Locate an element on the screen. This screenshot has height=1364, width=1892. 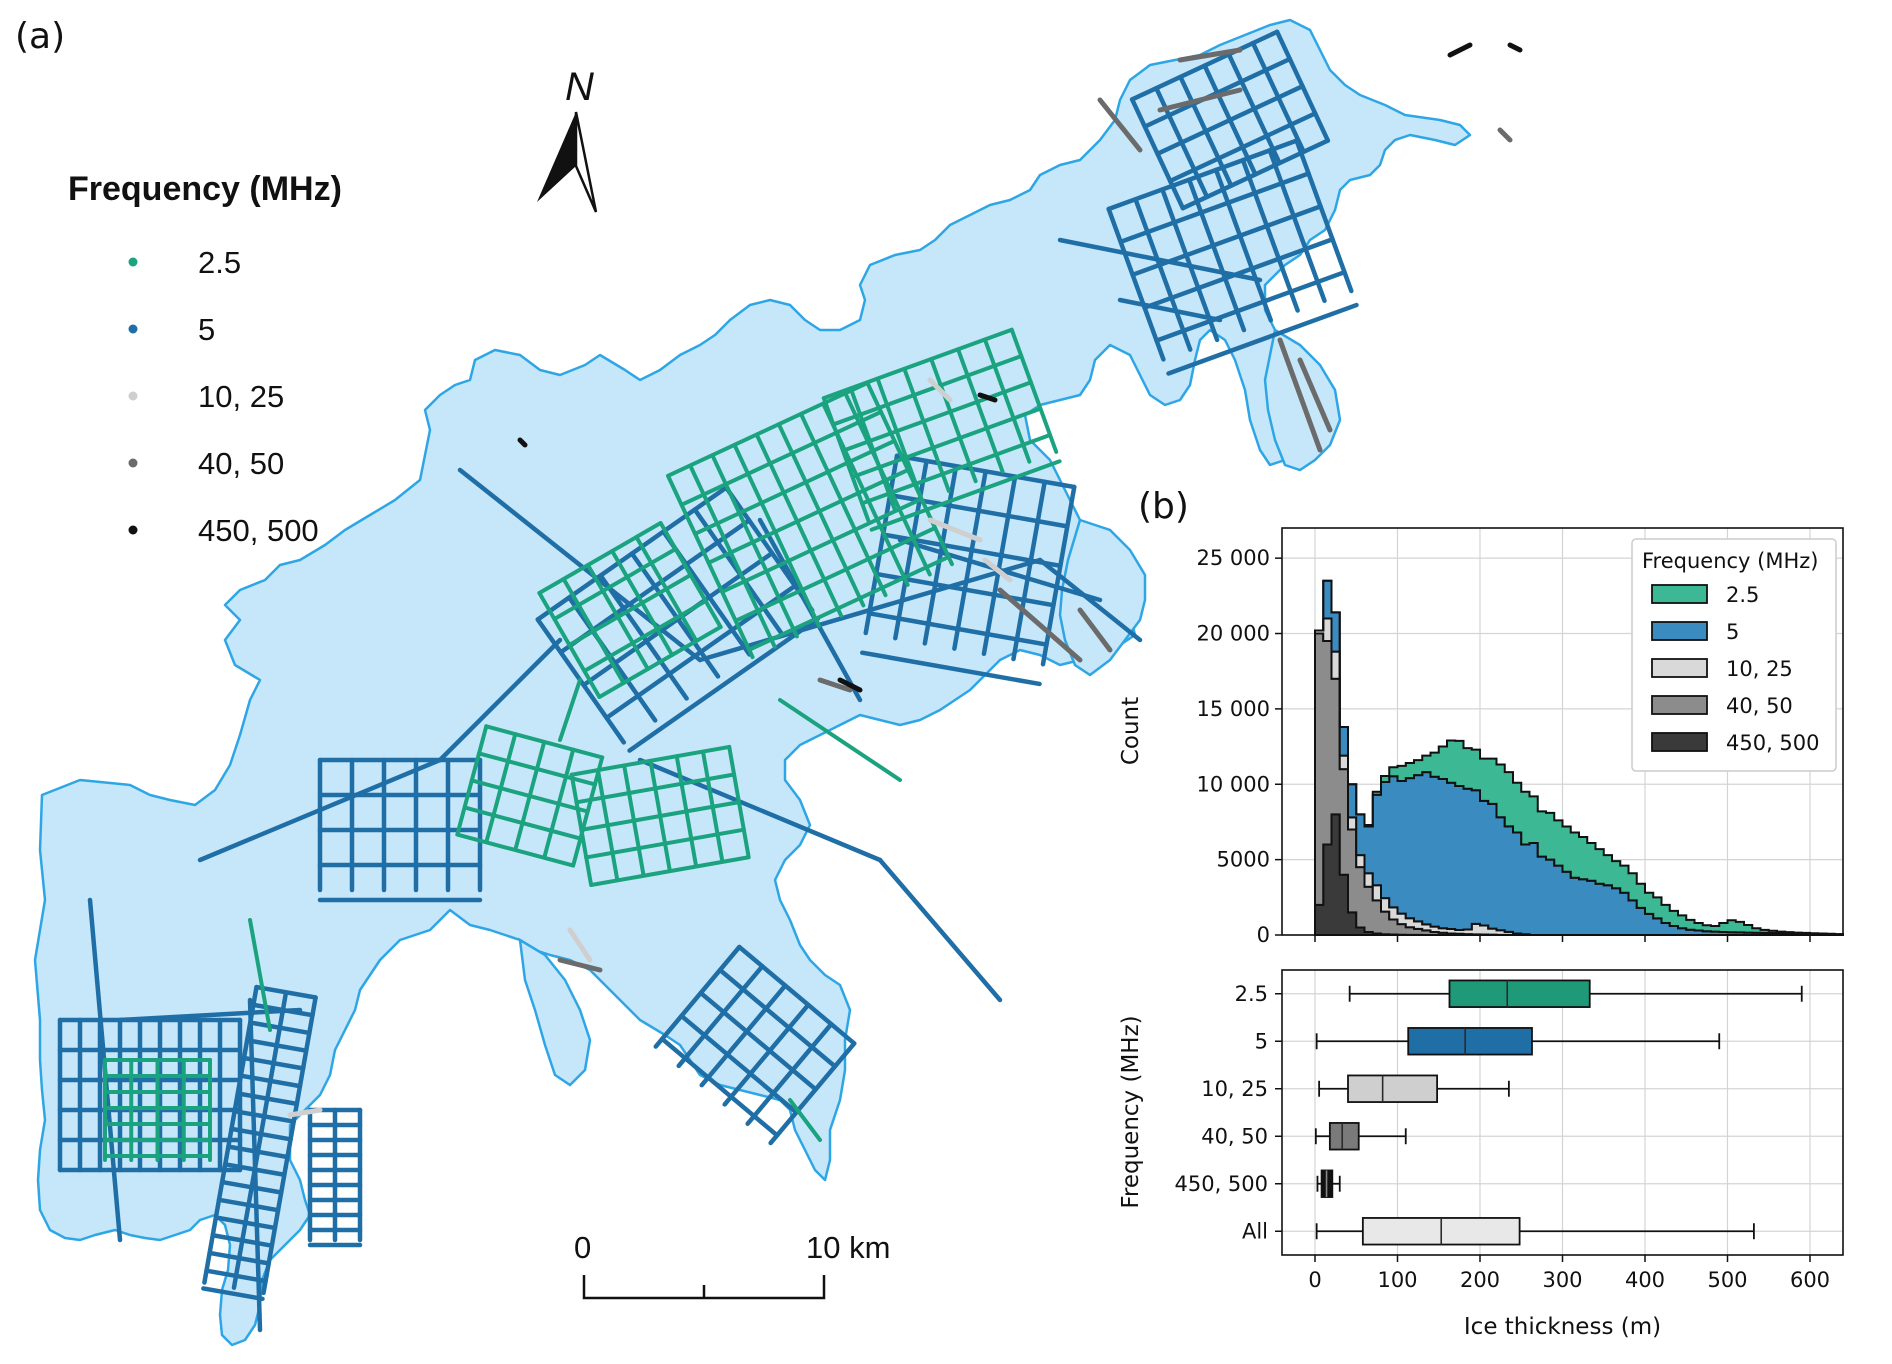
panel-label-b: (b) is located at coordinates (1163, 506).